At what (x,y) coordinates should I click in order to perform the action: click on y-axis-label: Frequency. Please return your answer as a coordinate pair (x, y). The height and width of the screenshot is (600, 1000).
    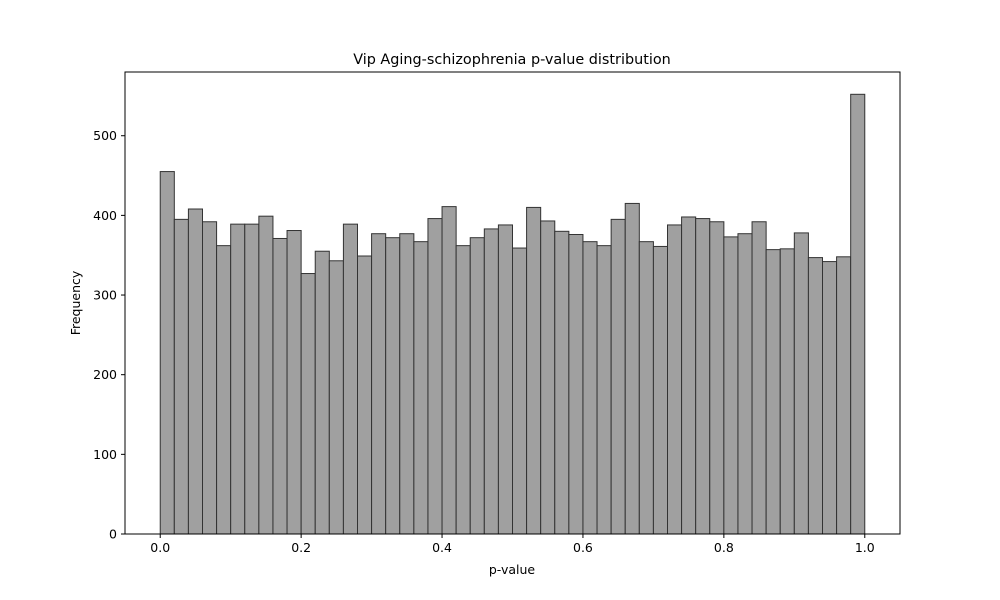
    Looking at the image, I should click on (75, 302).